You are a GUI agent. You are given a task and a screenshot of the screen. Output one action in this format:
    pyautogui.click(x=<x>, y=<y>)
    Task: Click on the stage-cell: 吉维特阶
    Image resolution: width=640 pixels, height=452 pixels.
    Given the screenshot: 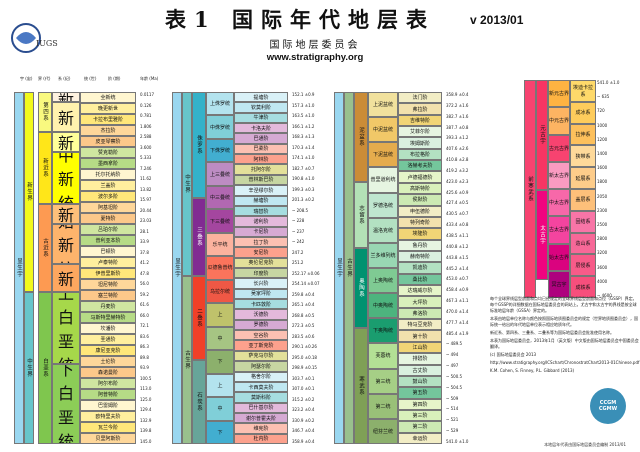 What is the action you would take?
    pyautogui.click(x=420, y=120)
    